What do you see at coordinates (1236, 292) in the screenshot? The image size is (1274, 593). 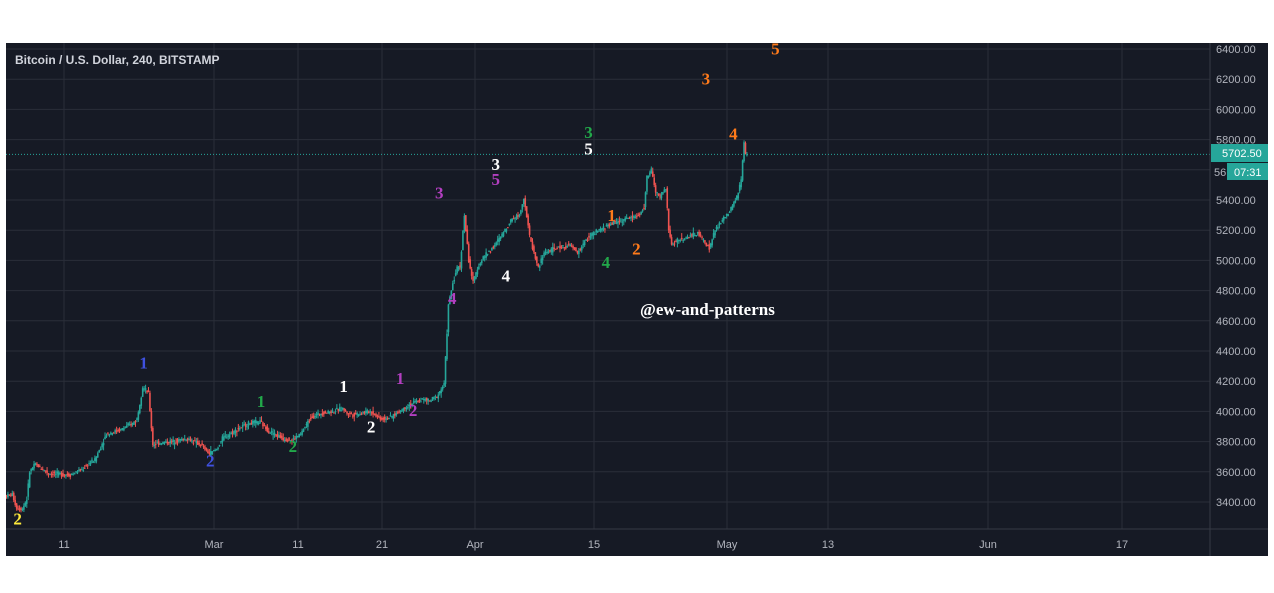 I see `y-tick-label: 4800.00` at bounding box center [1236, 292].